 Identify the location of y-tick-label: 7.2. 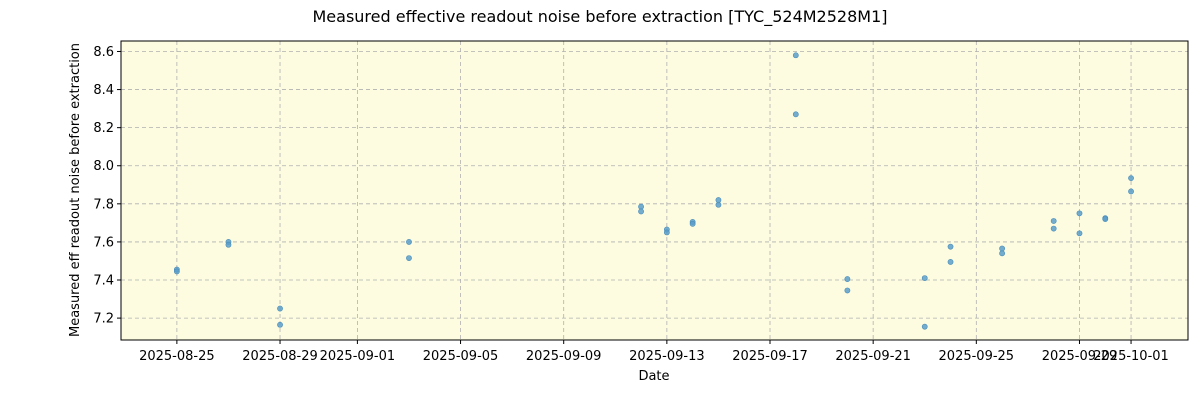
(103, 319).